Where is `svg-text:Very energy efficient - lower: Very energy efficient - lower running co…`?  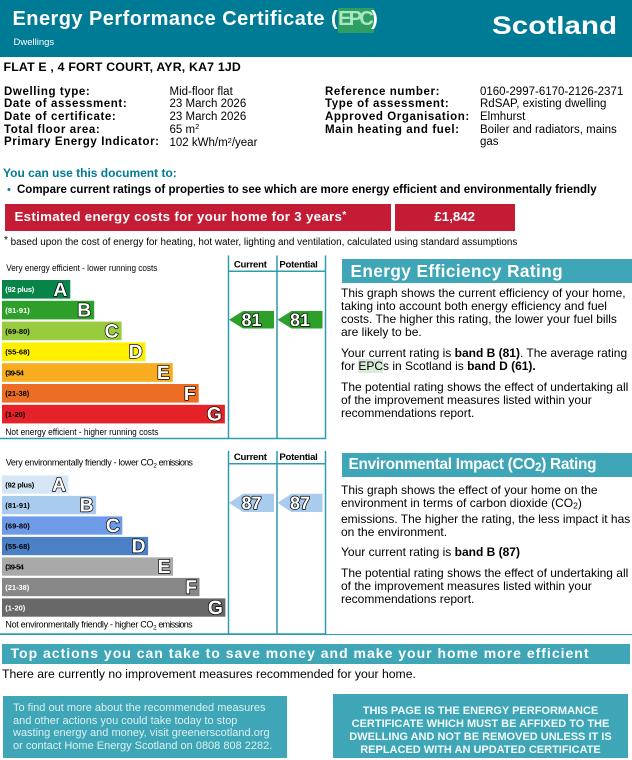 svg-text:Very energy efficient - lower: Very energy efficient - lower running co… is located at coordinates (81, 268).